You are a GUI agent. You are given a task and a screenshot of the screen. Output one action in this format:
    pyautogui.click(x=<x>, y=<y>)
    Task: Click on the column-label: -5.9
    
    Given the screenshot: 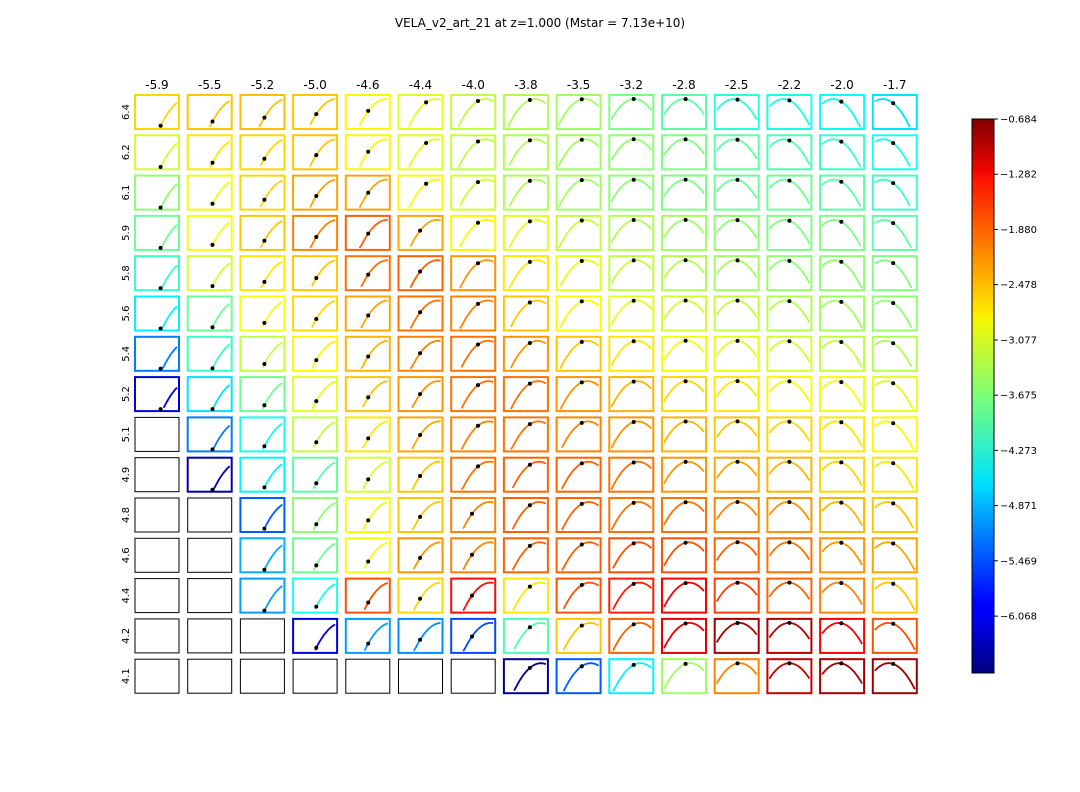 What is the action you would take?
    pyautogui.click(x=156, y=85)
    